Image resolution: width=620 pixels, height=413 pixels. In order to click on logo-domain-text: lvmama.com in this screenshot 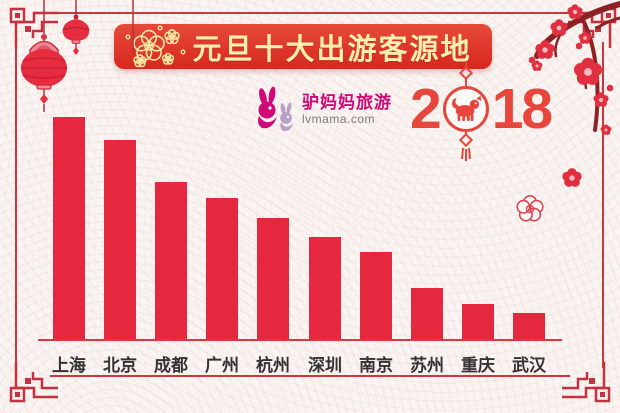, I will do `click(339, 119)`.